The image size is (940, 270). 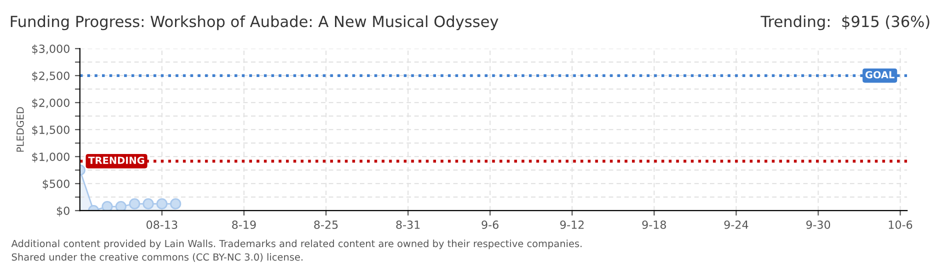 I want to click on x-tick-label: 9-6, so click(x=490, y=224).